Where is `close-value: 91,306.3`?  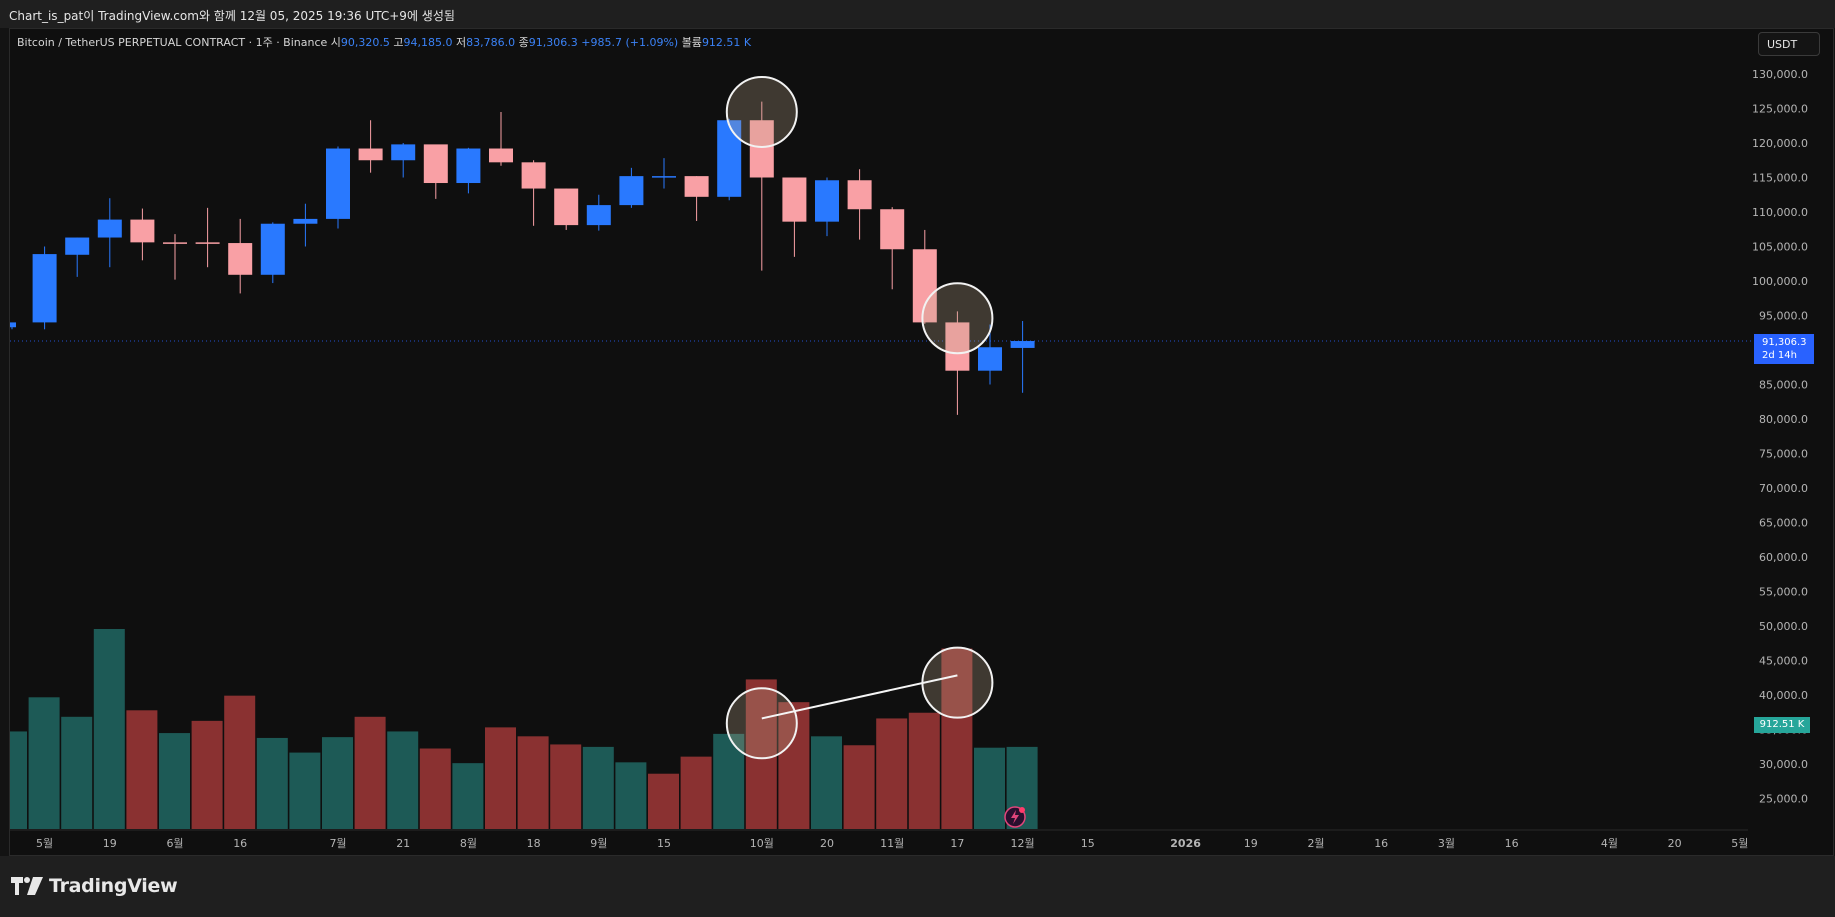
close-value: 91,306.3 is located at coordinates (553, 42).